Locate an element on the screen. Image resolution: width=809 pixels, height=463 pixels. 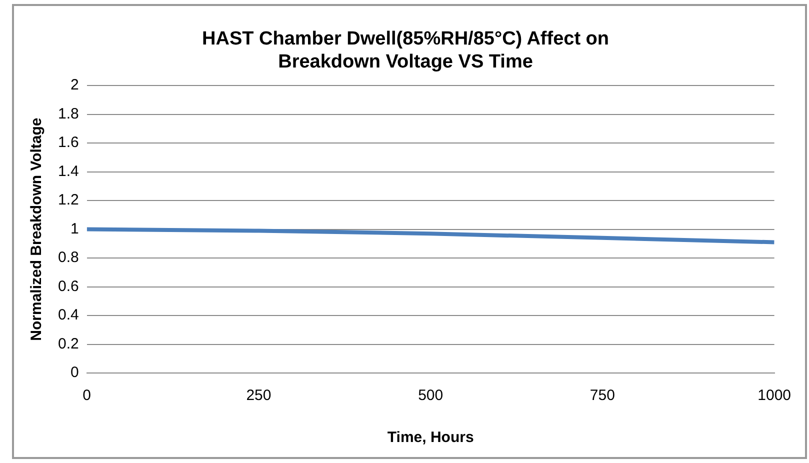
x-axis-title: Time, Hours is located at coordinates (430, 437).